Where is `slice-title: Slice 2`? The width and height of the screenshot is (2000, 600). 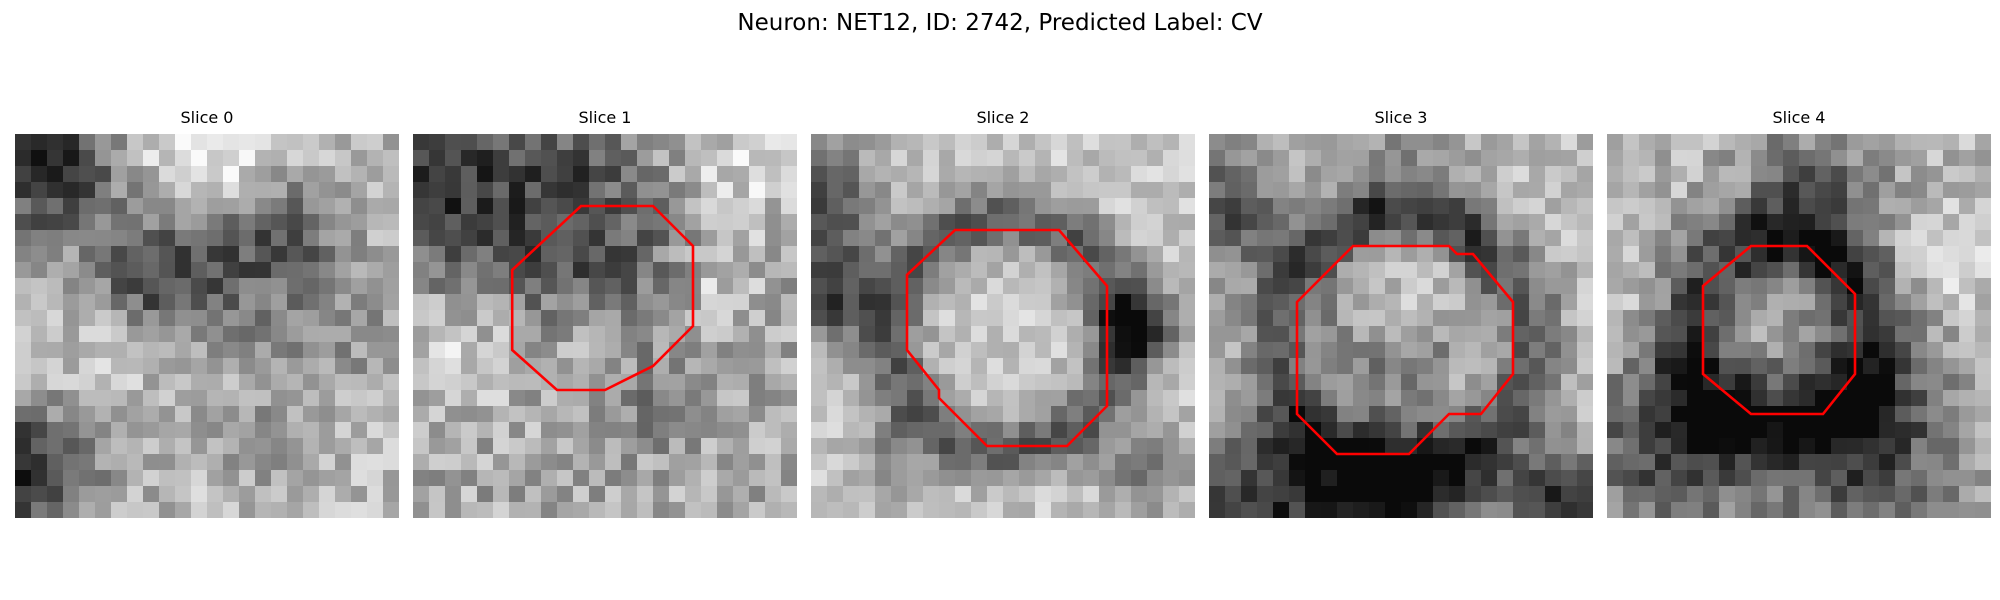
slice-title: Slice 2 is located at coordinates (1003, 117).